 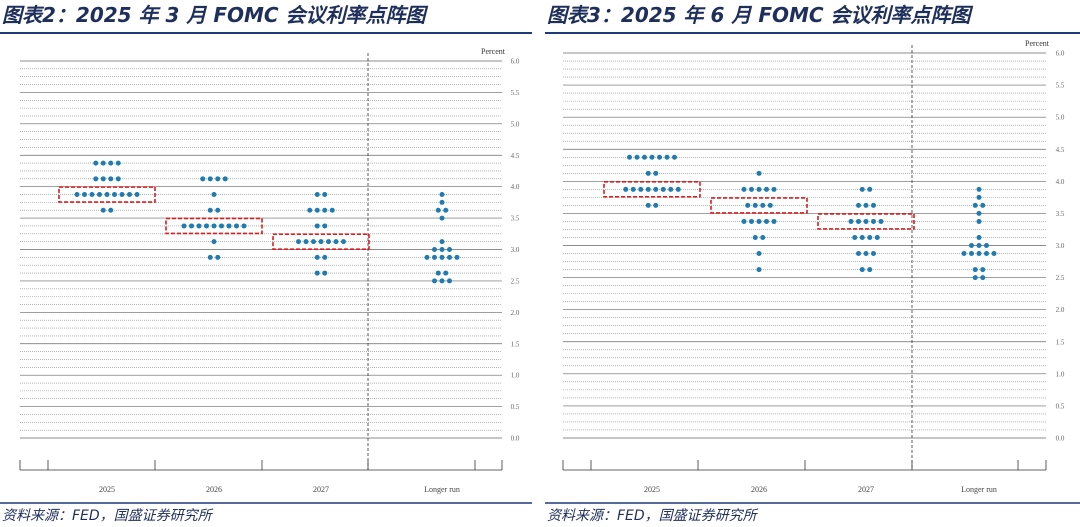 I want to click on y-tick-label: 5.5, so click(x=515, y=93).